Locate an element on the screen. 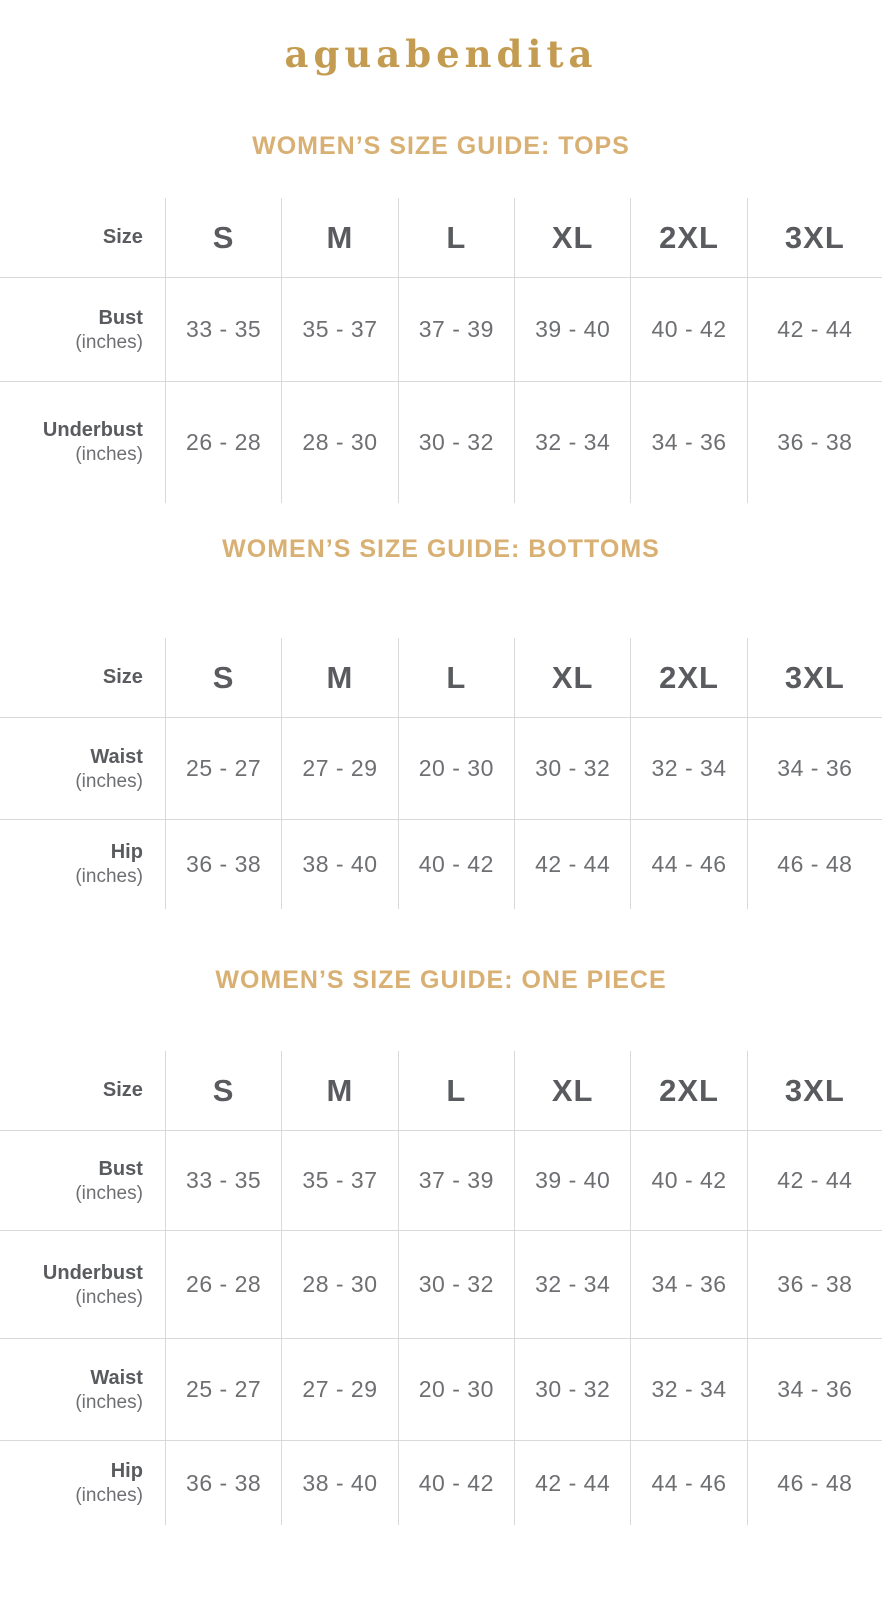 The width and height of the screenshot is (882, 1600). section-heading: WOMEN’S SIZE GUIDE: BOTTOMS is located at coordinates (441, 548).